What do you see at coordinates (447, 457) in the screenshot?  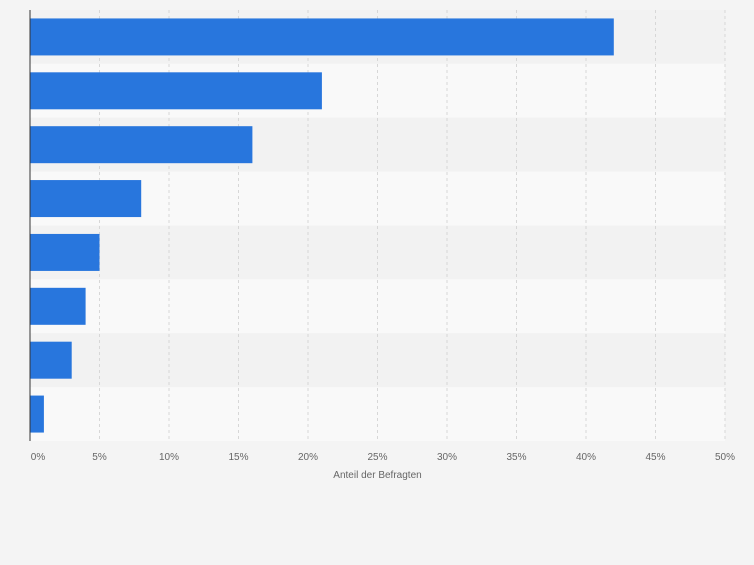 I see `x-tick-label: 30%` at bounding box center [447, 457].